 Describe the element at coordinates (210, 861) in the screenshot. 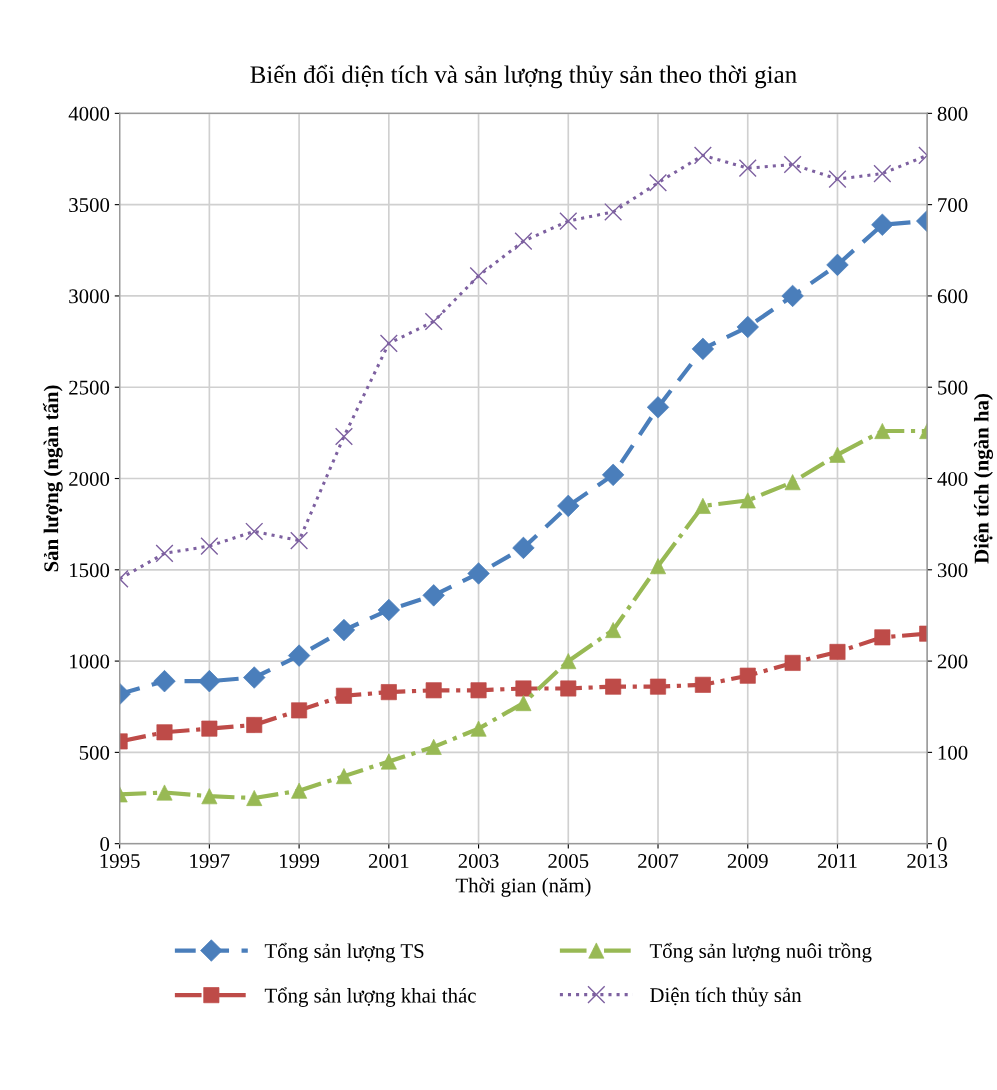

I see `x-tick-label: 1997` at that location.